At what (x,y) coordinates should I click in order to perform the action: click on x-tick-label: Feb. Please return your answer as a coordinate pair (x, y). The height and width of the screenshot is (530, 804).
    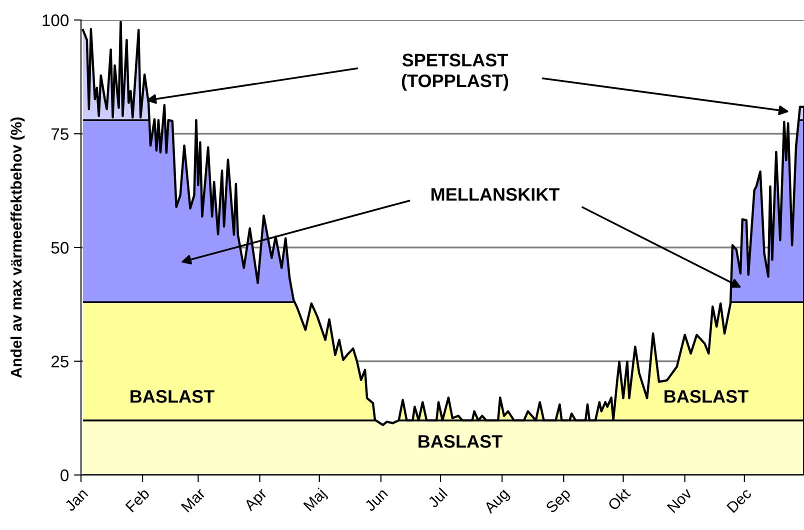
    Looking at the image, I should click on (137, 499).